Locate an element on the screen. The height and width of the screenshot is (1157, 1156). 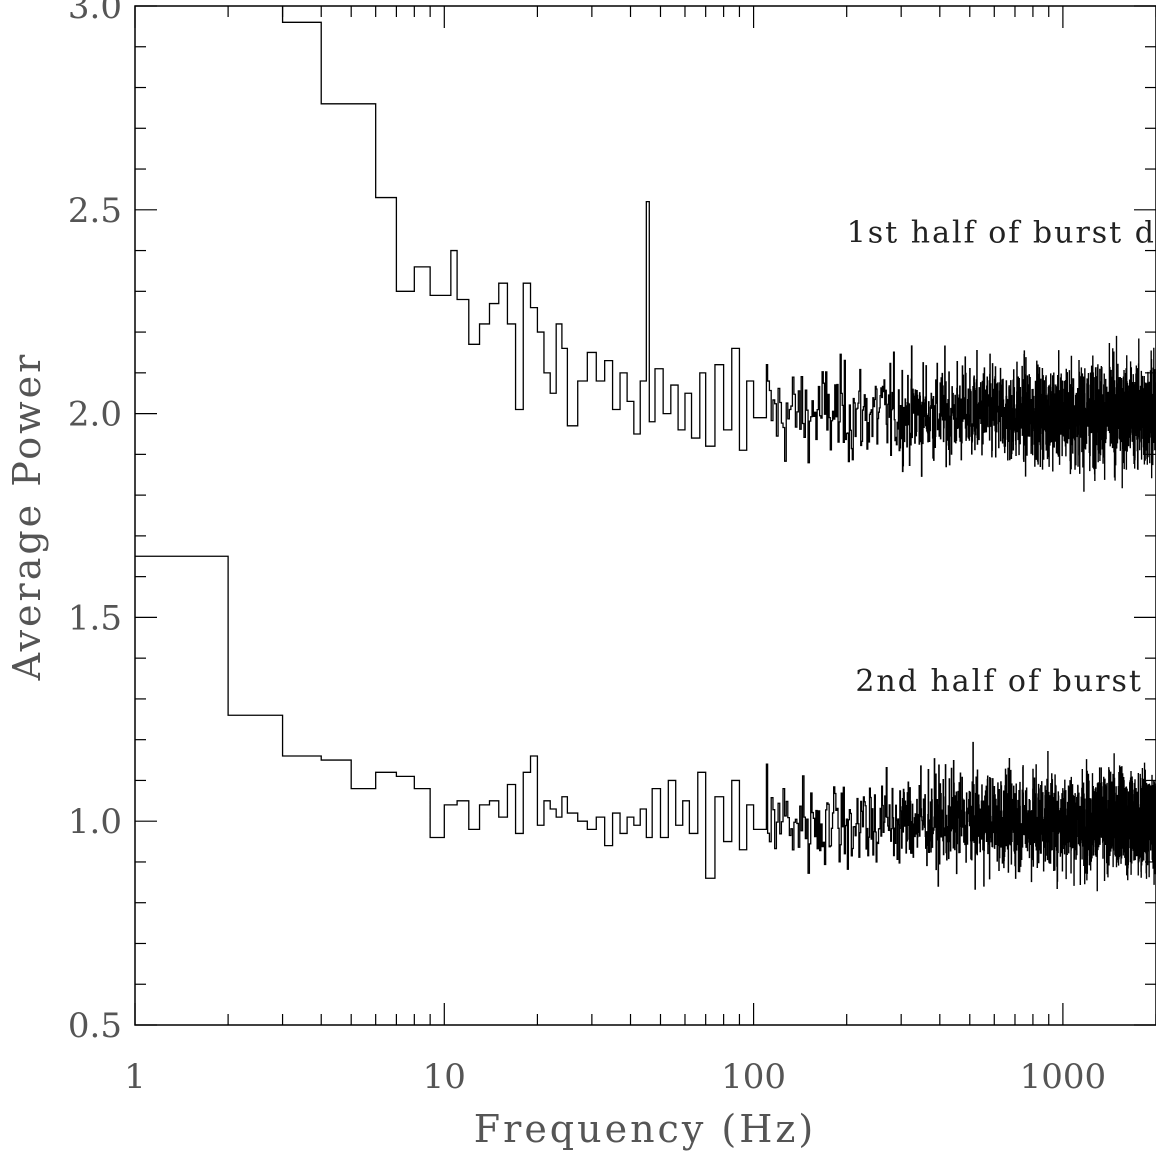
y-axis-label: Average Power is located at coordinates (27, 517).